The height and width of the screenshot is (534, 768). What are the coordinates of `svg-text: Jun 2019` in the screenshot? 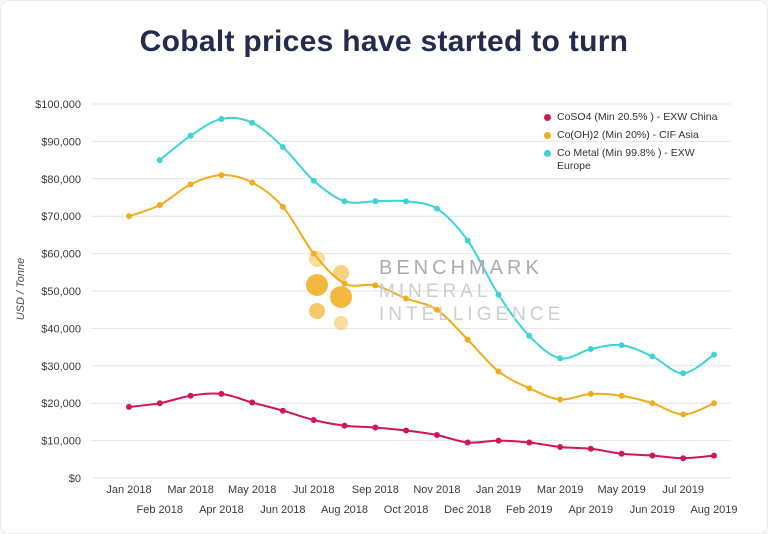 It's located at (652, 510).